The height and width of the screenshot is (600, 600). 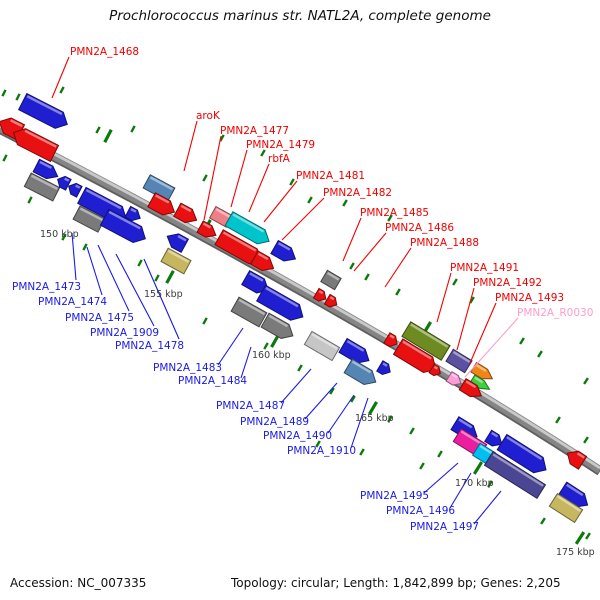 I want to click on gene-label: PMN2A_1481, so click(x=330, y=176).